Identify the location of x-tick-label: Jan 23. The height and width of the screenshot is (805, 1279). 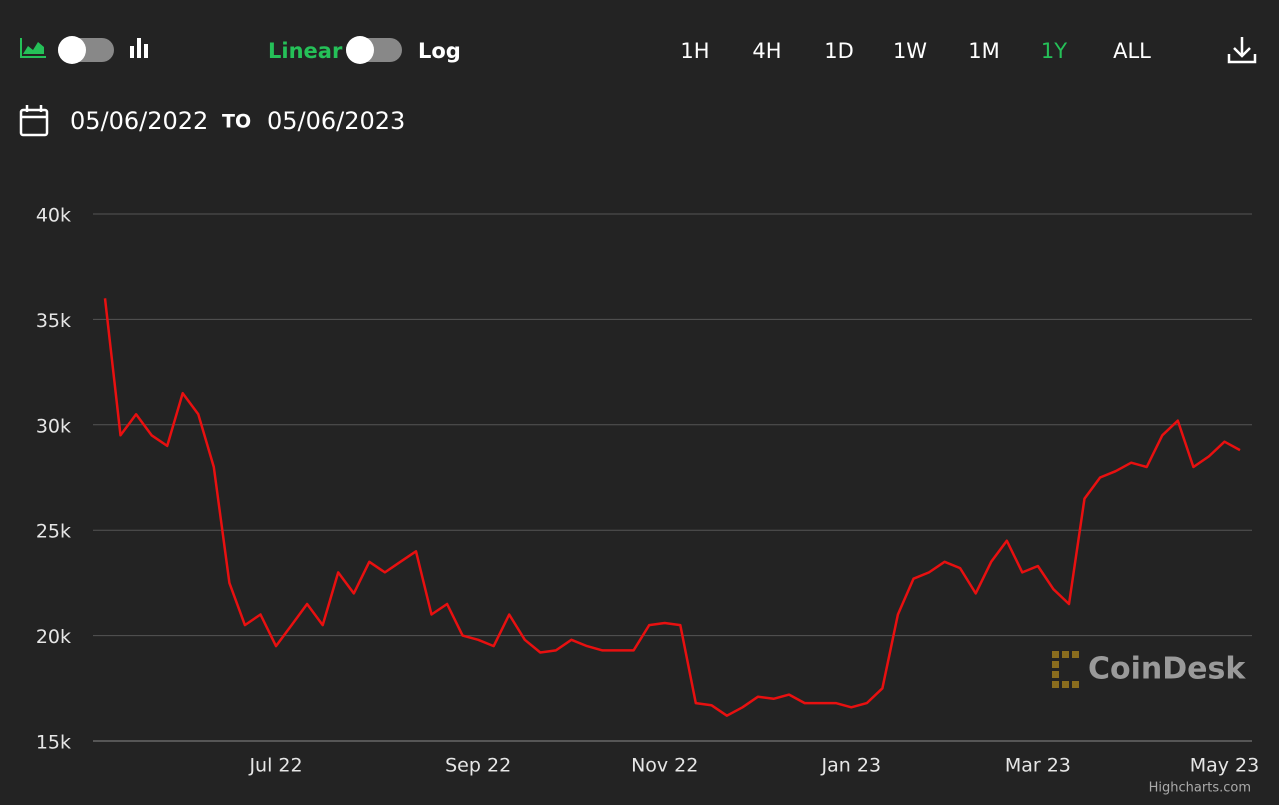
(851, 766).